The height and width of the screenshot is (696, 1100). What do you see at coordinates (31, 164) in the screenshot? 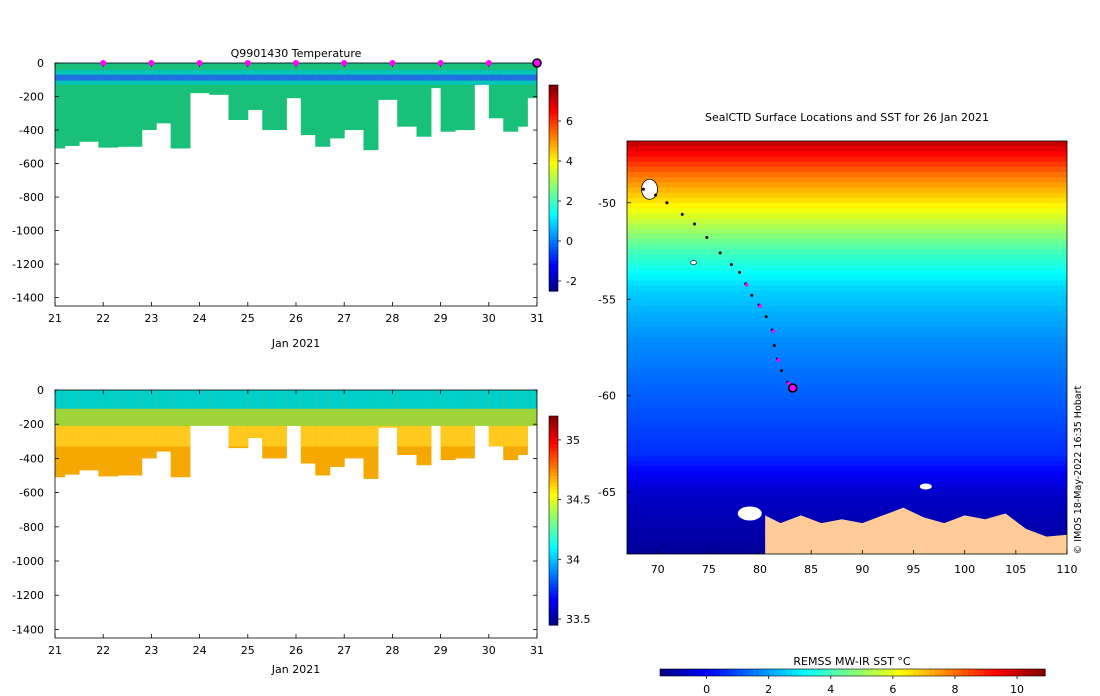
I see `temperature-ytick-label: -600` at bounding box center [31, 164].